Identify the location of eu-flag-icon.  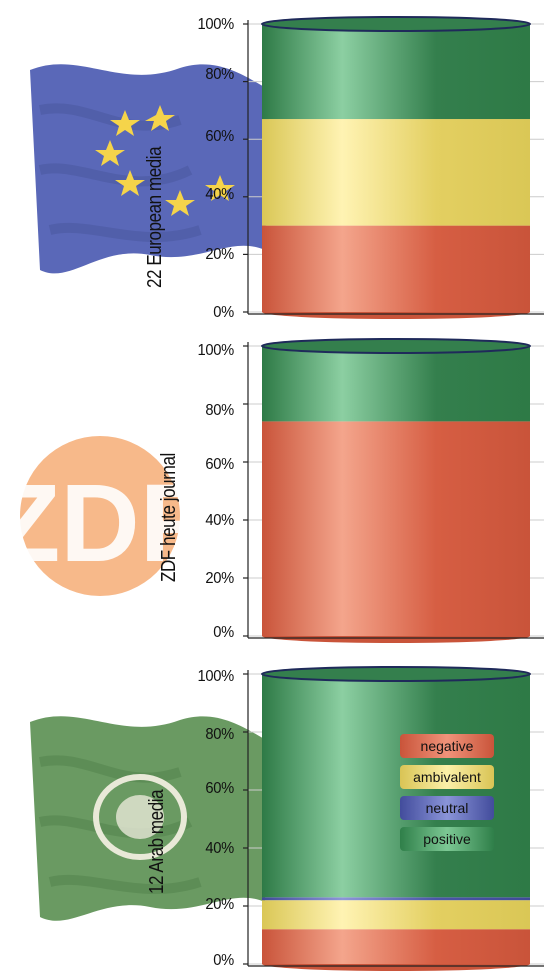
(150, 169).